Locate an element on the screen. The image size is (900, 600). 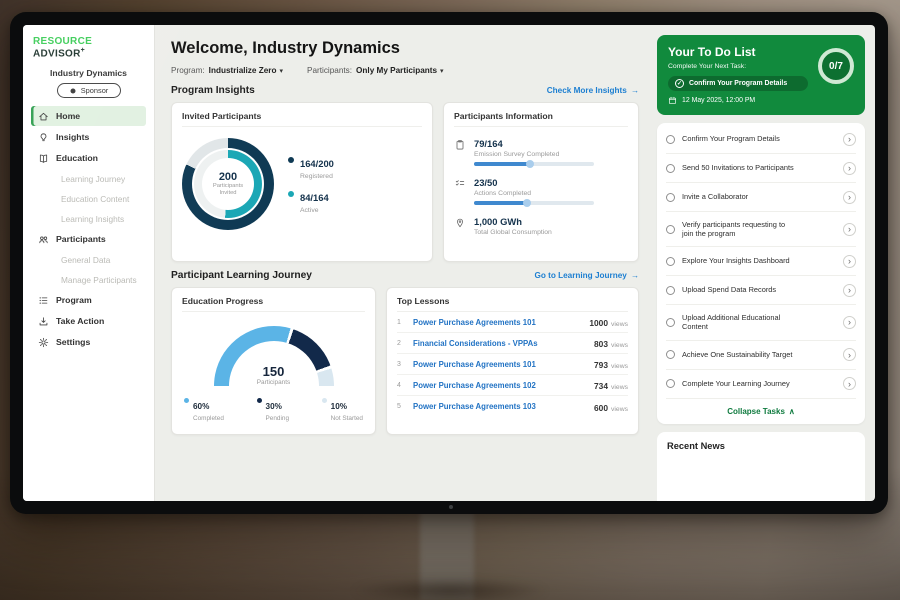
check-icon: ✓ is located at coordinates (679, 83).